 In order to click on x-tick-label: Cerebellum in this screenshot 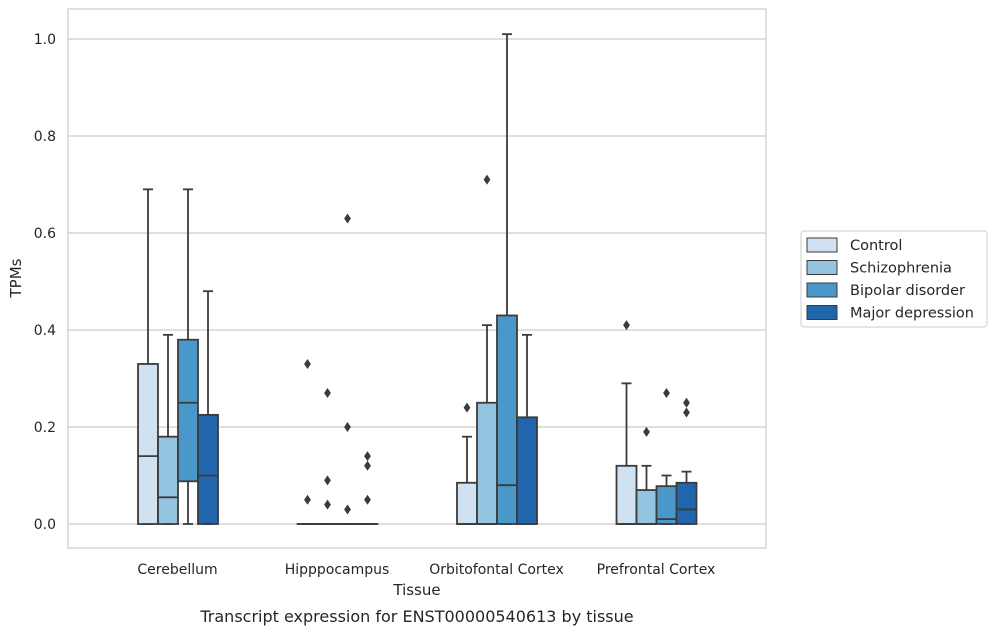, I will do `click(177, 570)`.